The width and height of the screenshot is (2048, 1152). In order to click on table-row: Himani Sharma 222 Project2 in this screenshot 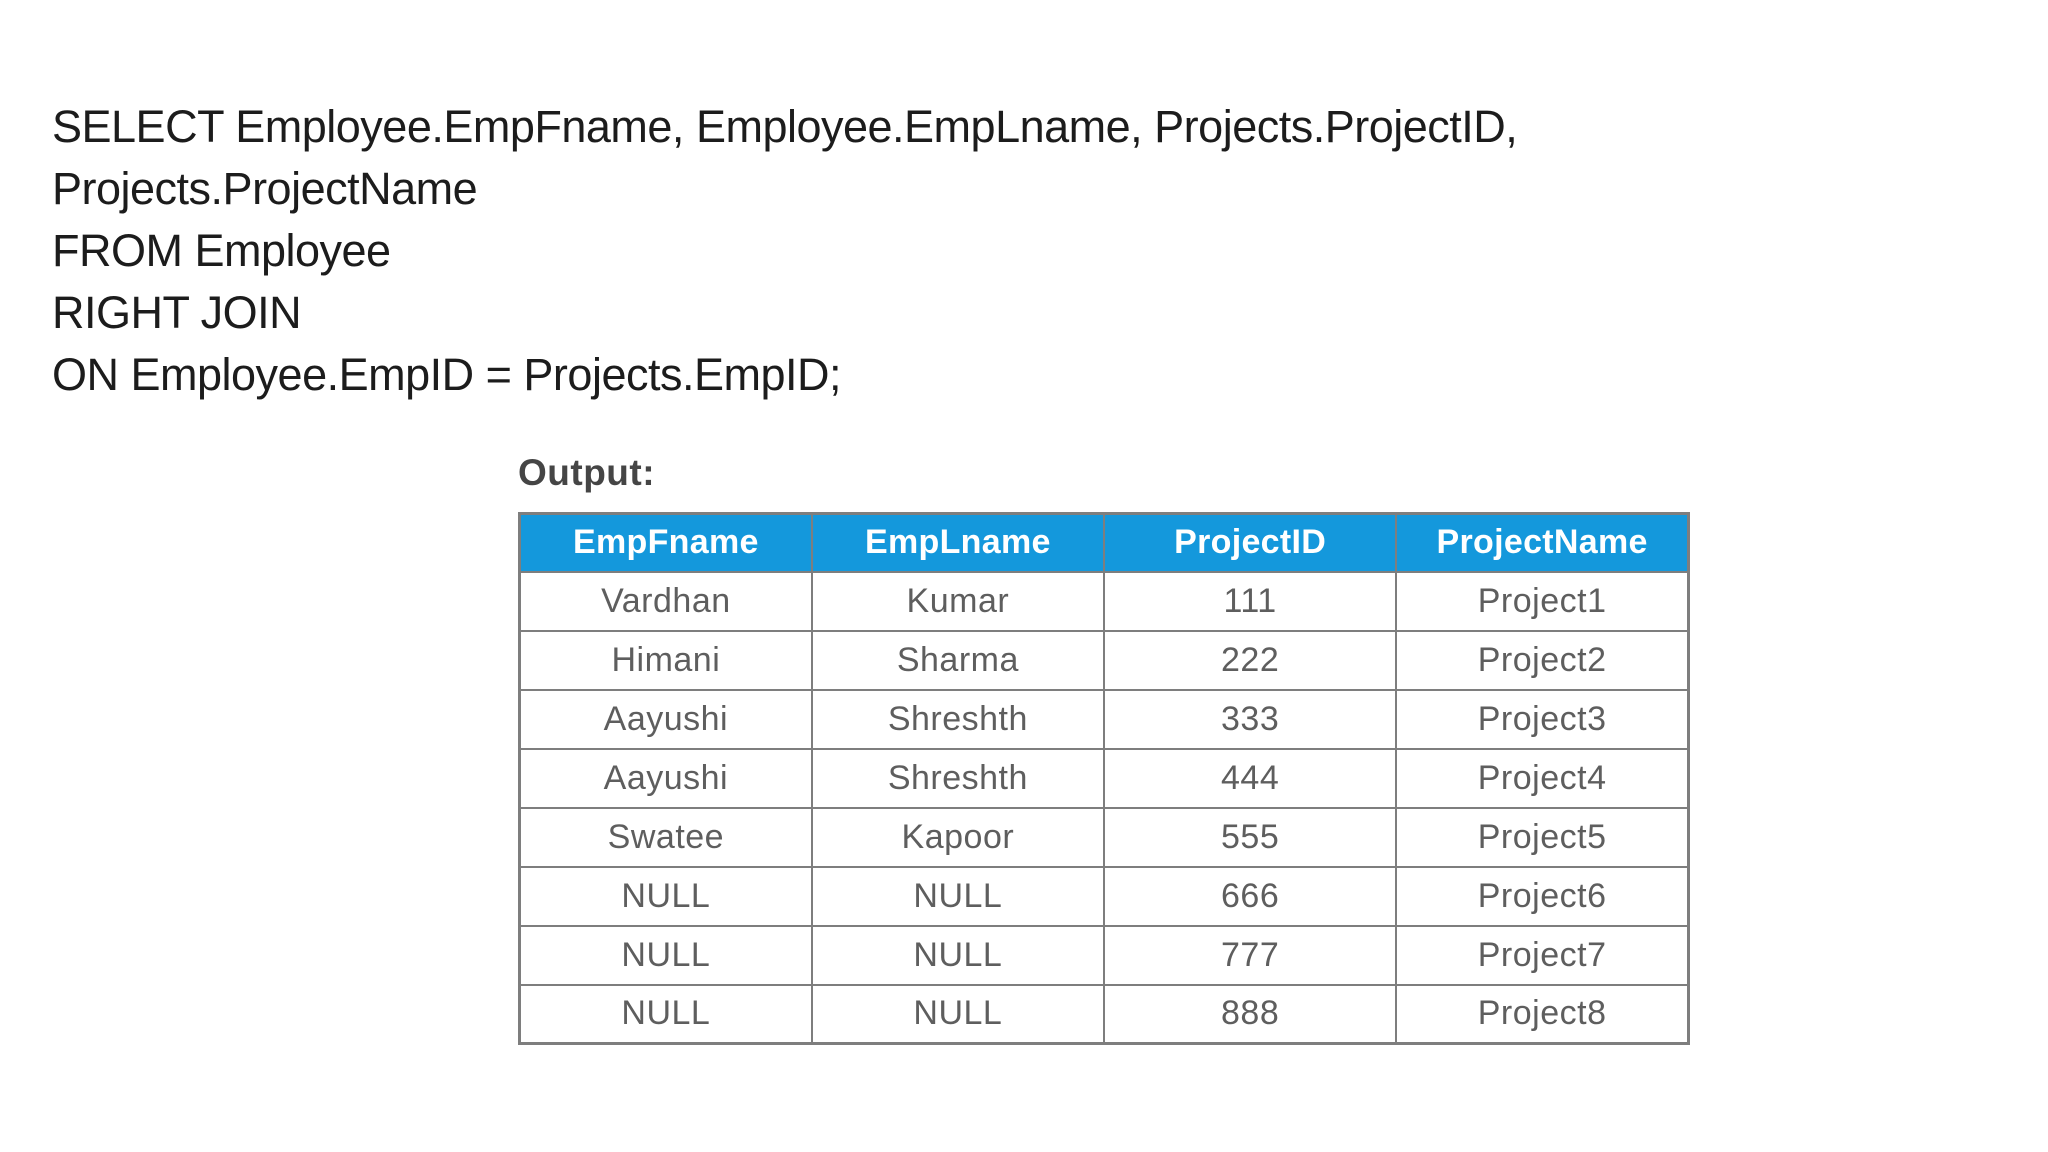, I will do `click(1104, 660)`.